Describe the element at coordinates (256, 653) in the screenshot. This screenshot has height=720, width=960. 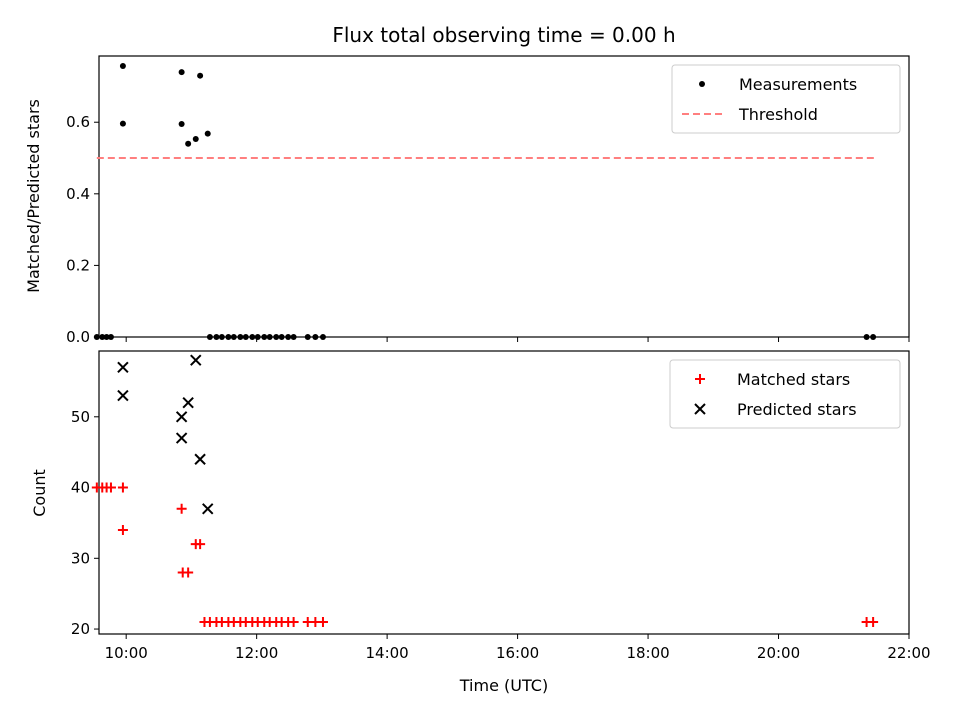
I see `x-tick-label: 12:00` at that location.